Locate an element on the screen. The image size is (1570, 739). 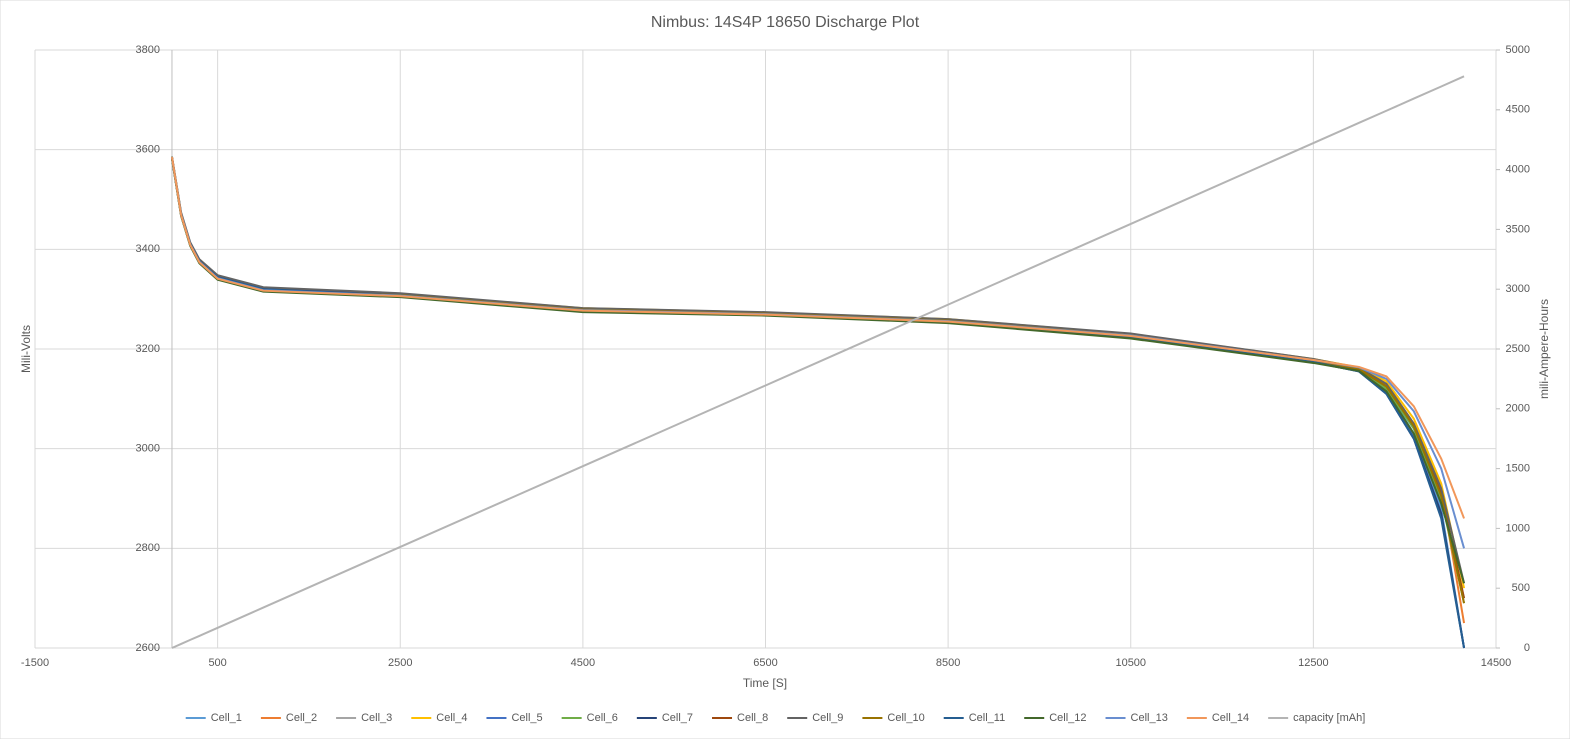
x-tick-label: 2500 is located at coordinates (400, 663).